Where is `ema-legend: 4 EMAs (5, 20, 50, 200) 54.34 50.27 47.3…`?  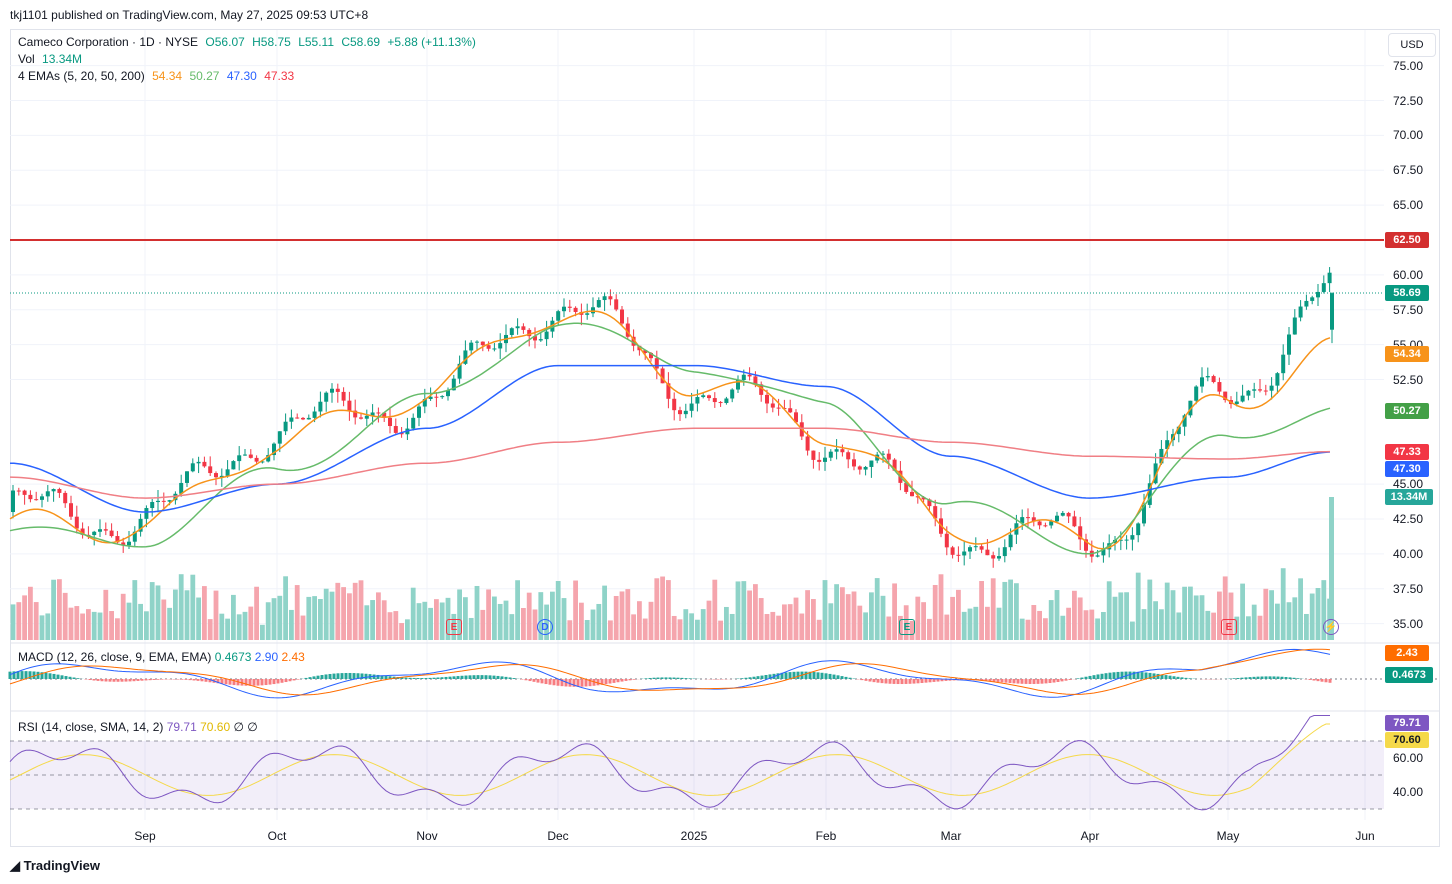
ema-legend: 4 EMAs (5, 20, 50, 200) 54.34 50.27 47.3… is located at coordinates (158, 76).